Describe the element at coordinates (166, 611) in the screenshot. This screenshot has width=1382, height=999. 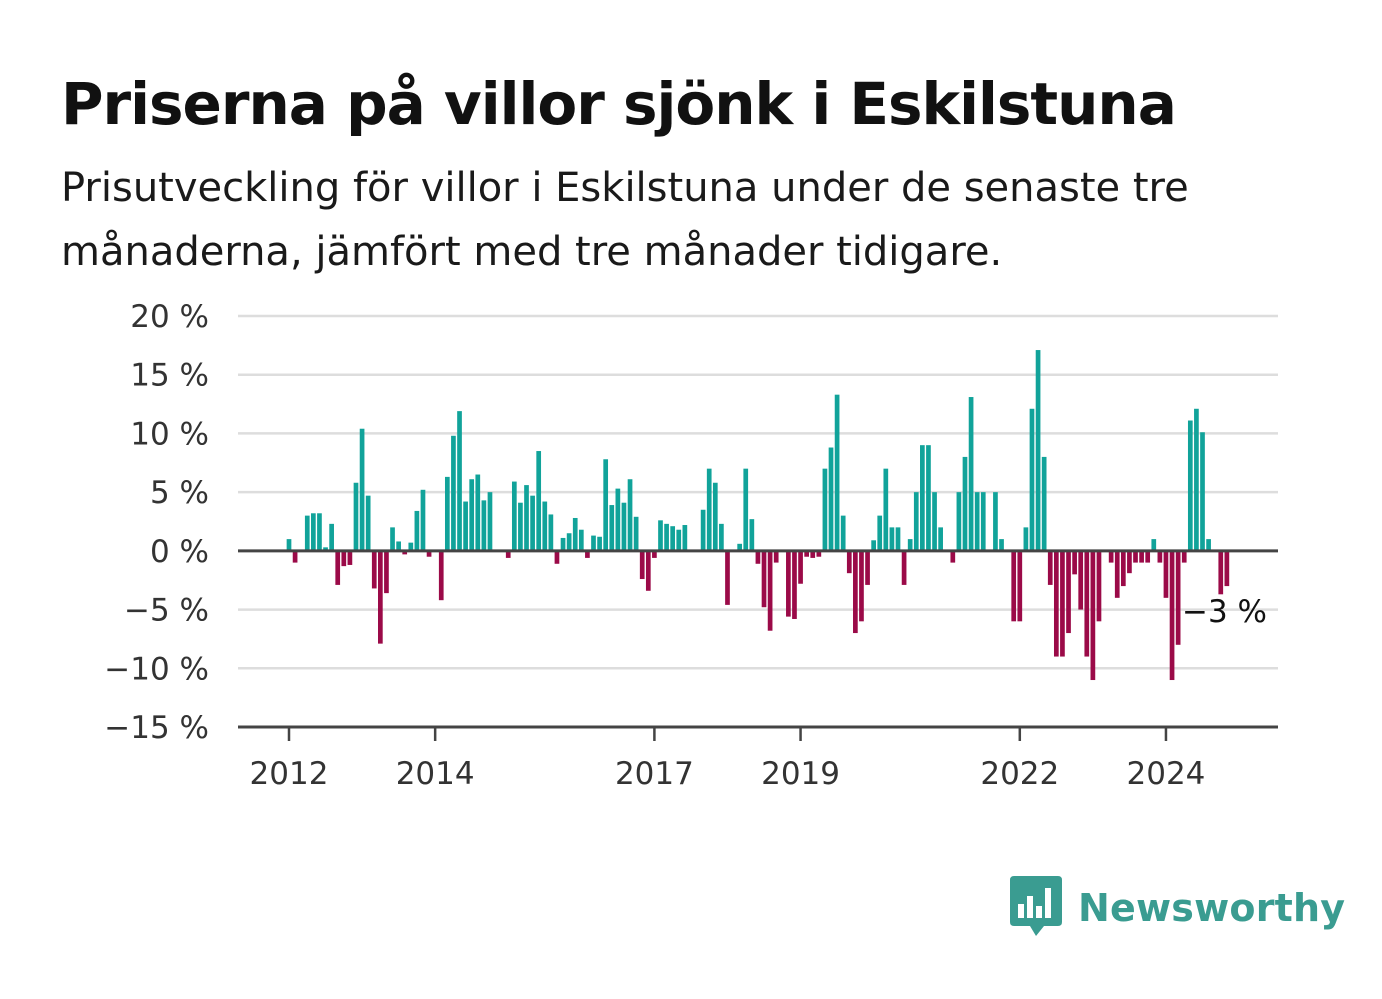
I see `y-tick-label: −5 %` at that location.